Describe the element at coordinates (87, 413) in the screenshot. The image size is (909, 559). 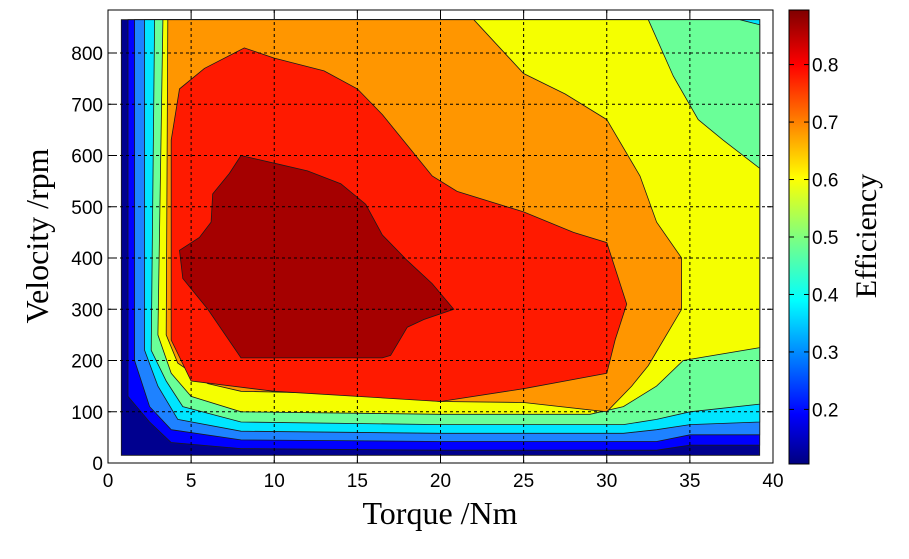
I see `y-tick-label: 100` at that location.